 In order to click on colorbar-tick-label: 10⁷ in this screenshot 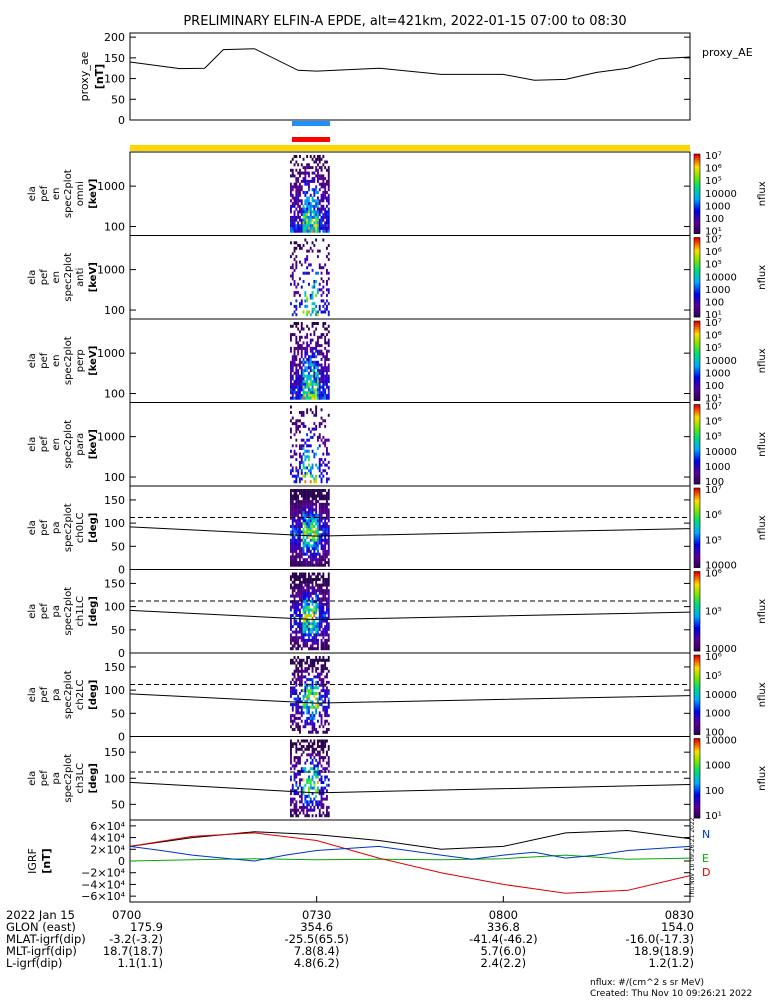, I will do `click(713, 490)`.